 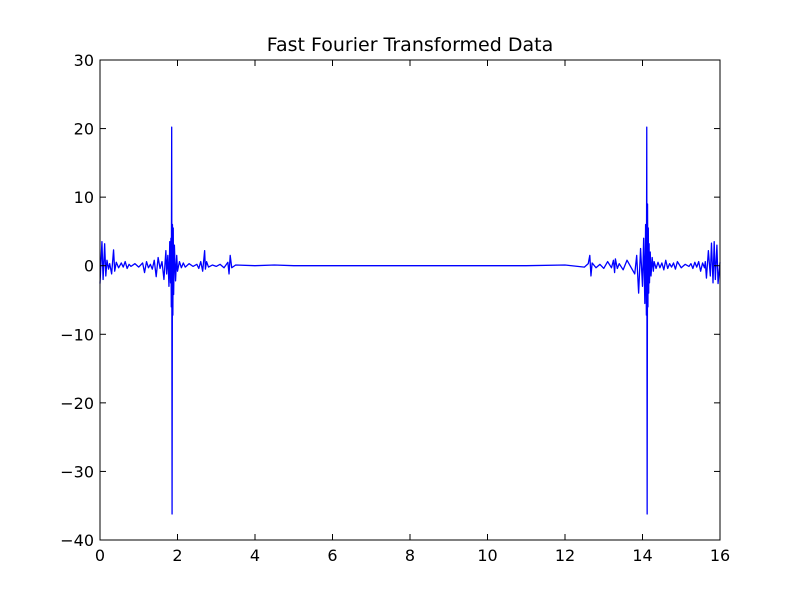 I want to click on y-tick-label: 0, so click(x=89, y=266).